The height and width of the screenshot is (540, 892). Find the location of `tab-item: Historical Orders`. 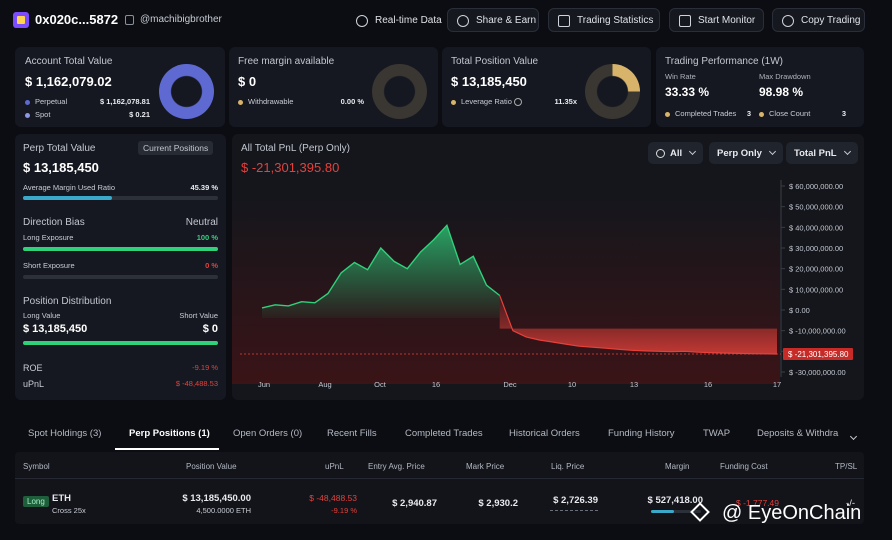

tab-item: Historical Orders is located at coordinates (544, 433).